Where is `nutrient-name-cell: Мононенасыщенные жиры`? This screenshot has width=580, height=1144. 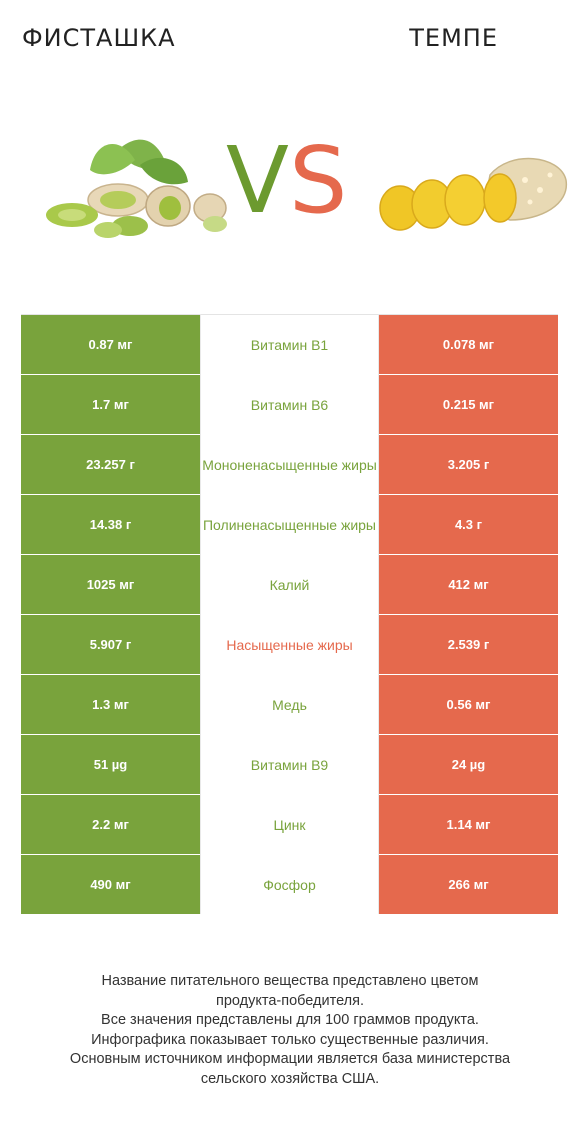
nutrient-name-cell: Мононенасыщенные жиры is located at coordinates (289, 464).